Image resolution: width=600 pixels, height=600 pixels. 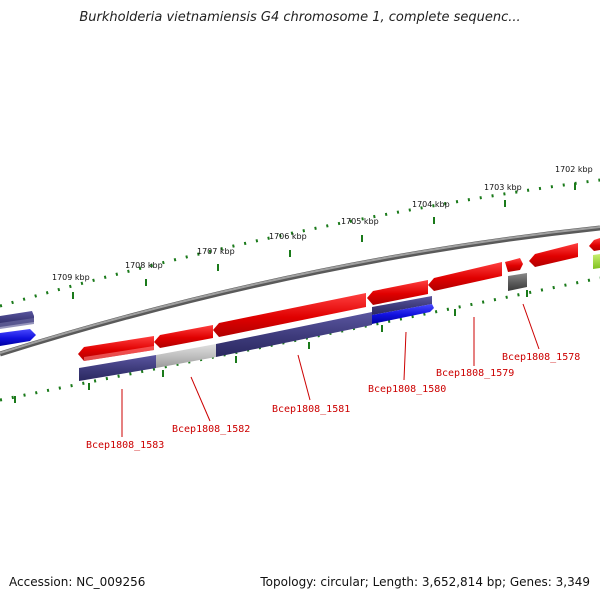 I want to click on ruler-label: 1704 kbp, so click(x=431, y=204).